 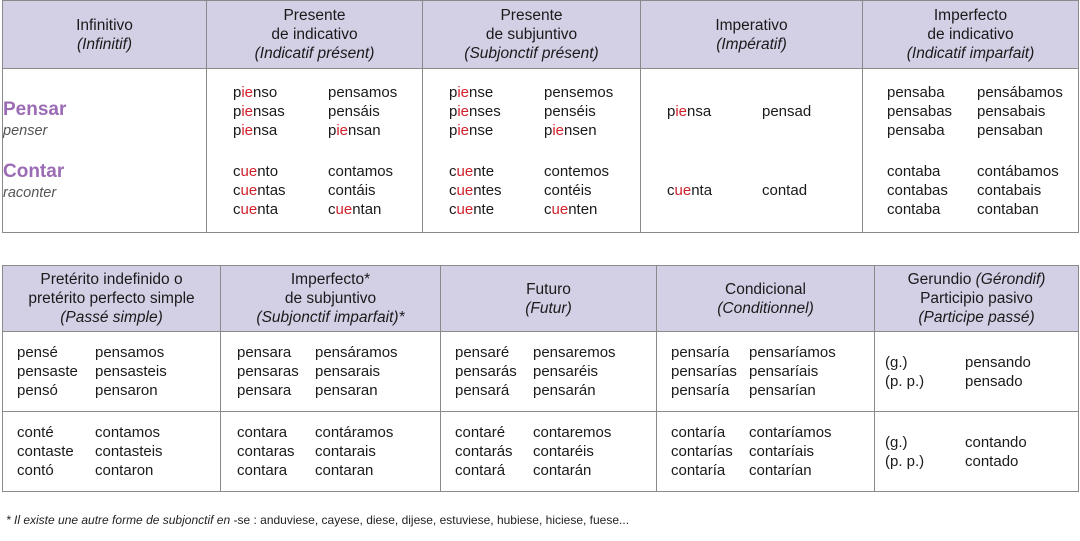 I want to click on verb-form: pensé, so click(x=37, y=352).